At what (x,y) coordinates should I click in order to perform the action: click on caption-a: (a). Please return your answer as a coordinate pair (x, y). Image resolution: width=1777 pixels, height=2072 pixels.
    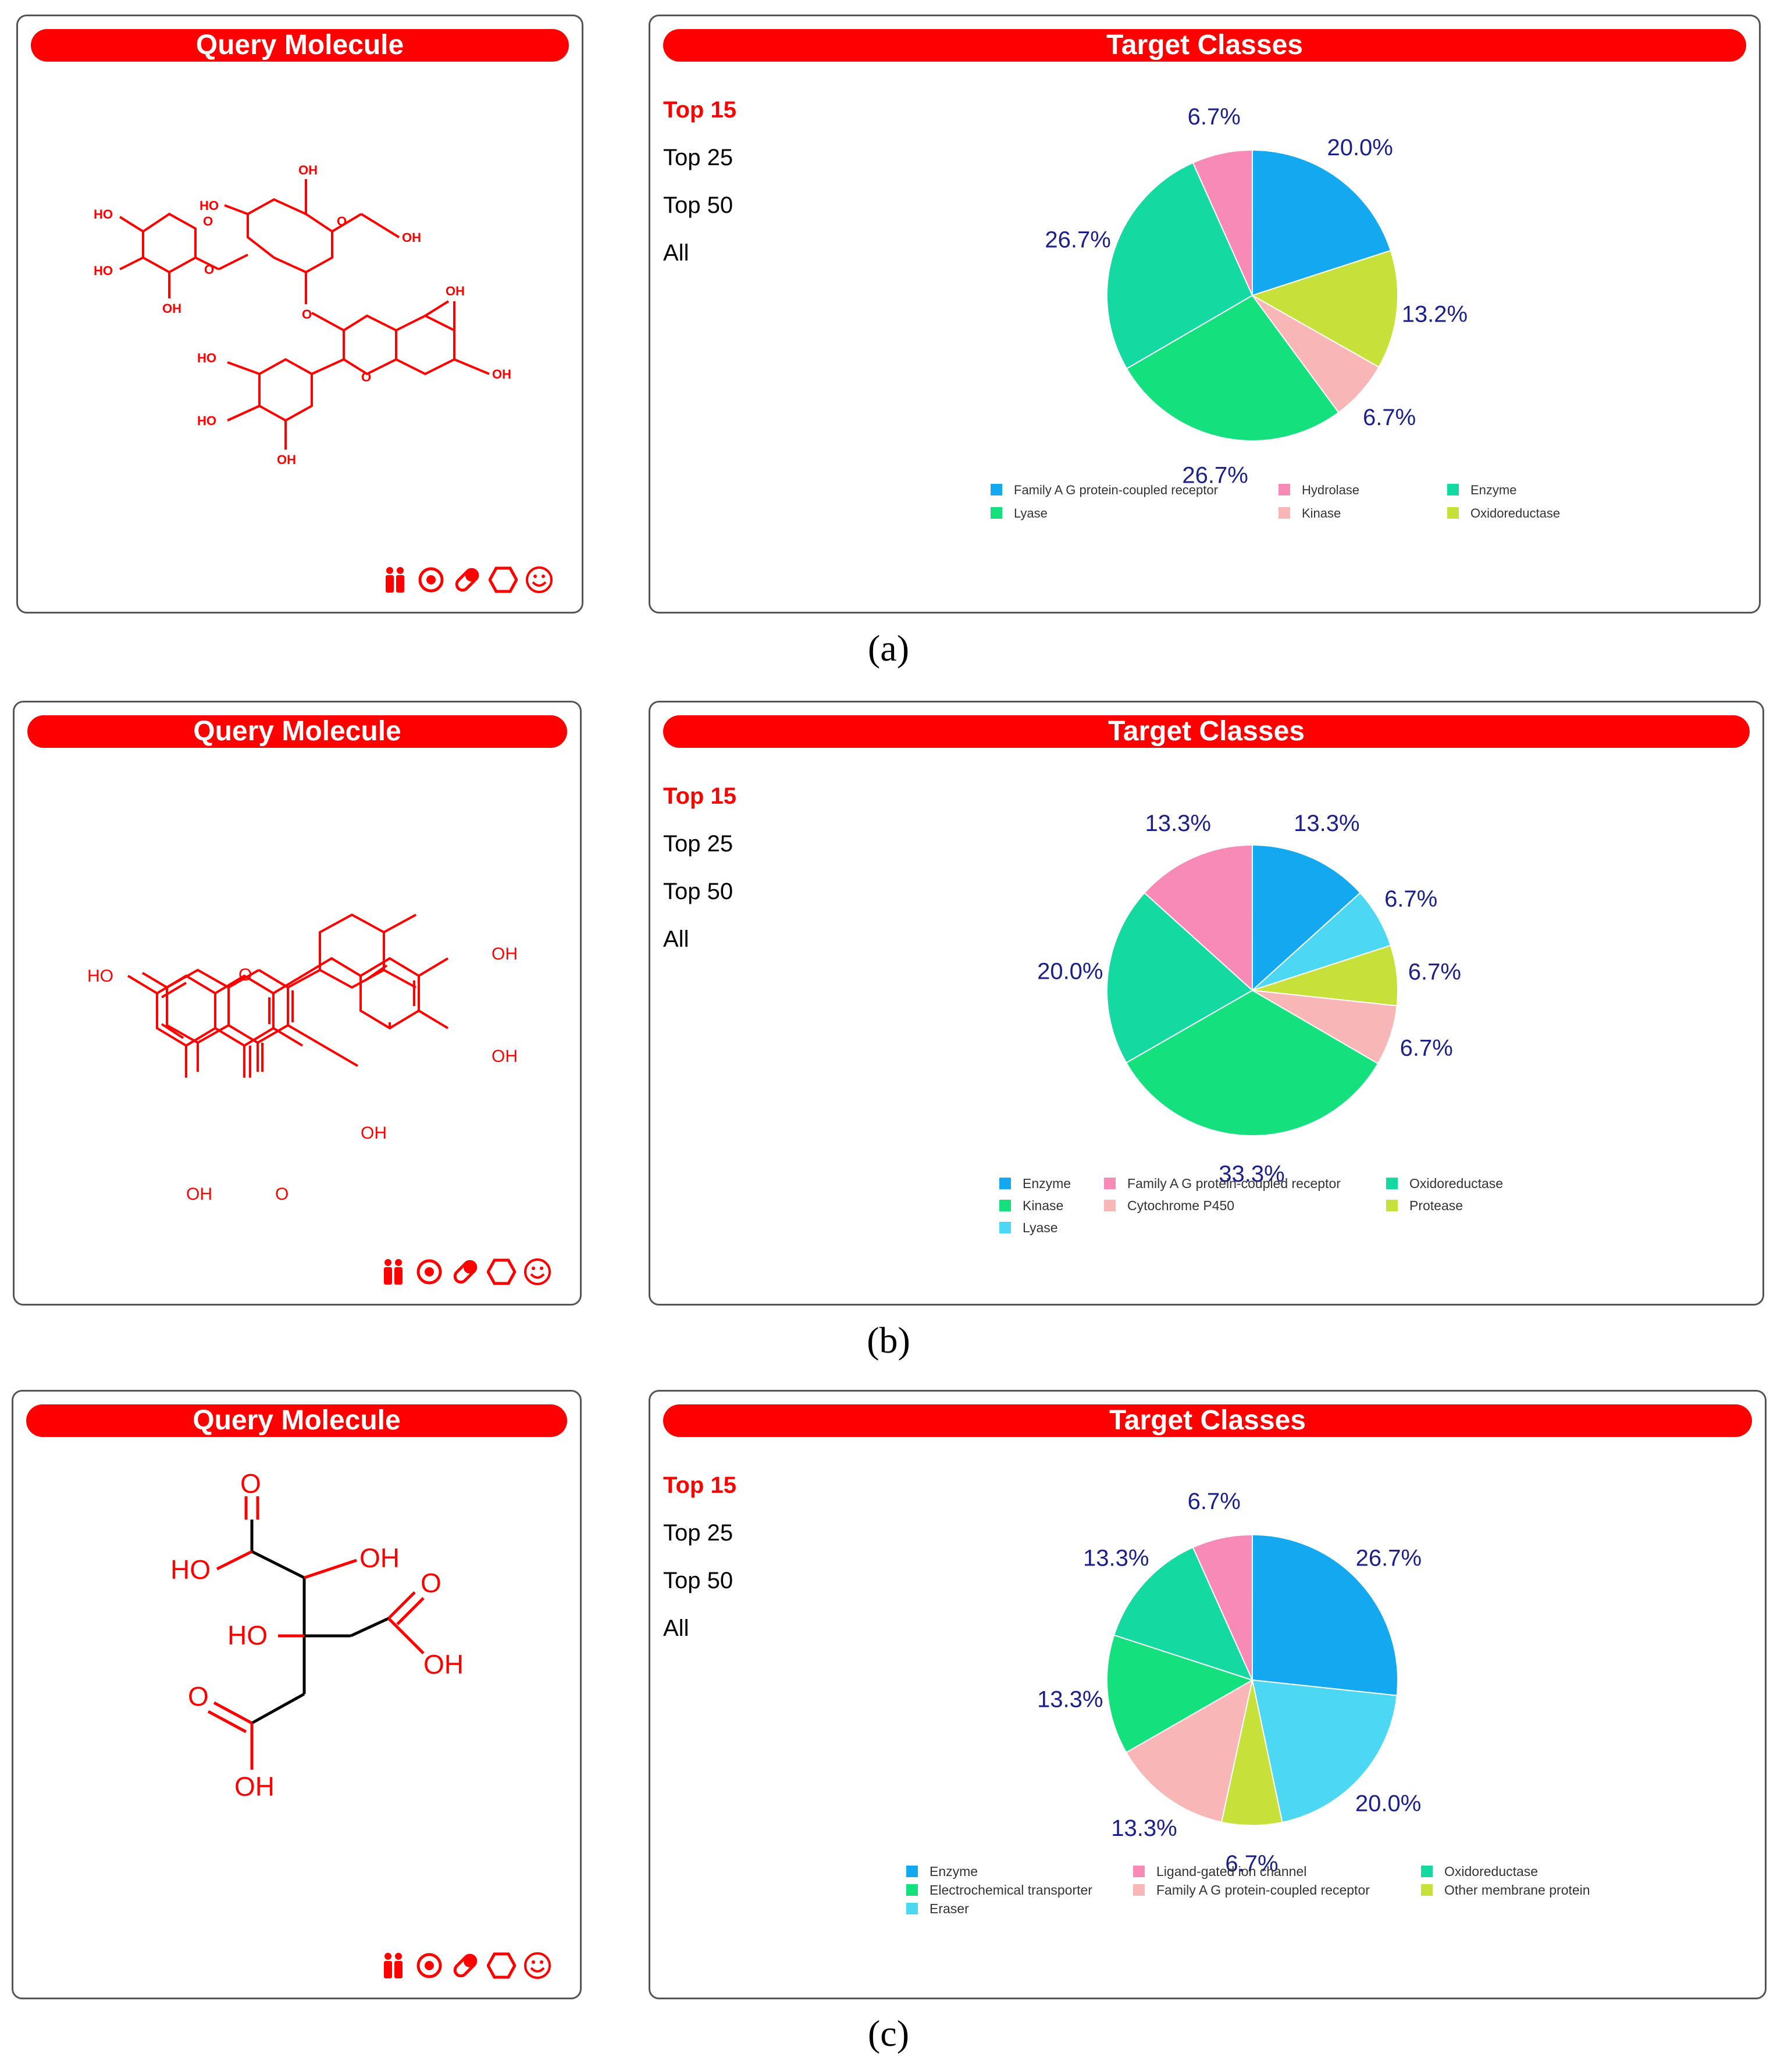
    Looking at the image, I should click on (889, 648).